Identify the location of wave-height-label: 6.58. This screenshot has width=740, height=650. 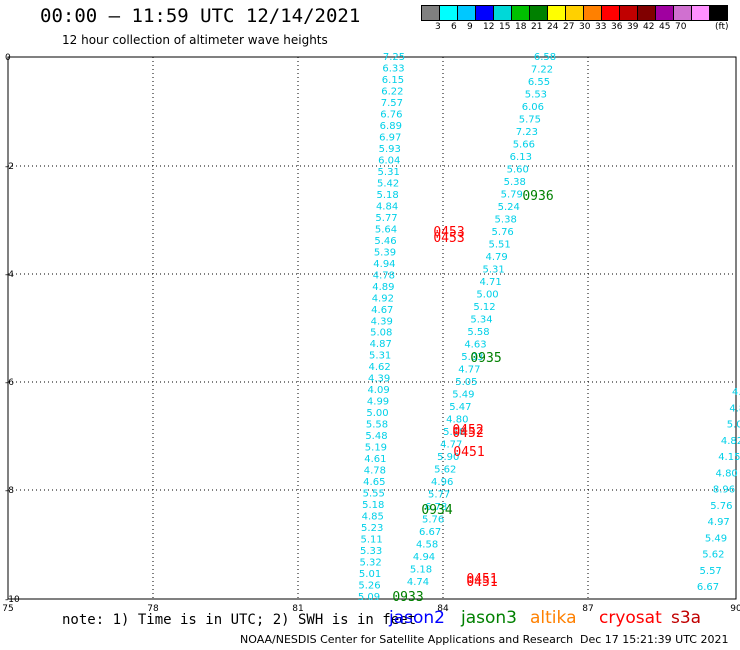
(545, 57).